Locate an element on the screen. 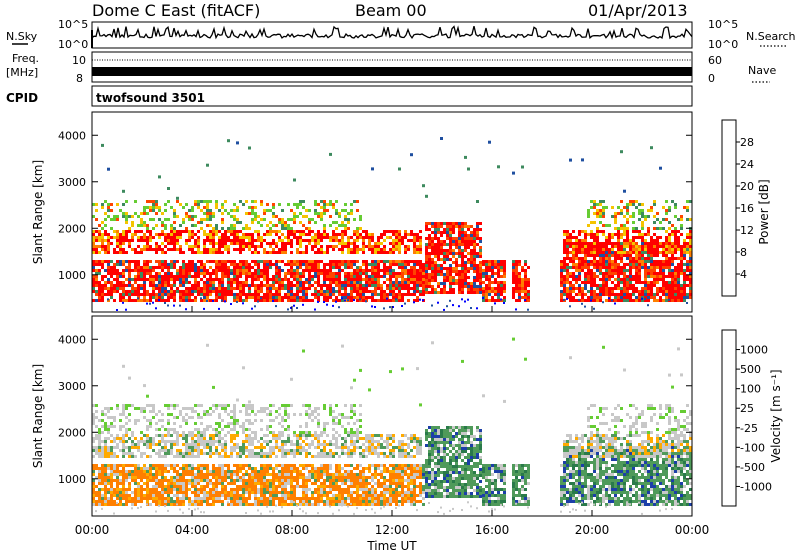 The image size is (800, 554). colorbar-tick-label: -25 is located at coordinates (749, 428).